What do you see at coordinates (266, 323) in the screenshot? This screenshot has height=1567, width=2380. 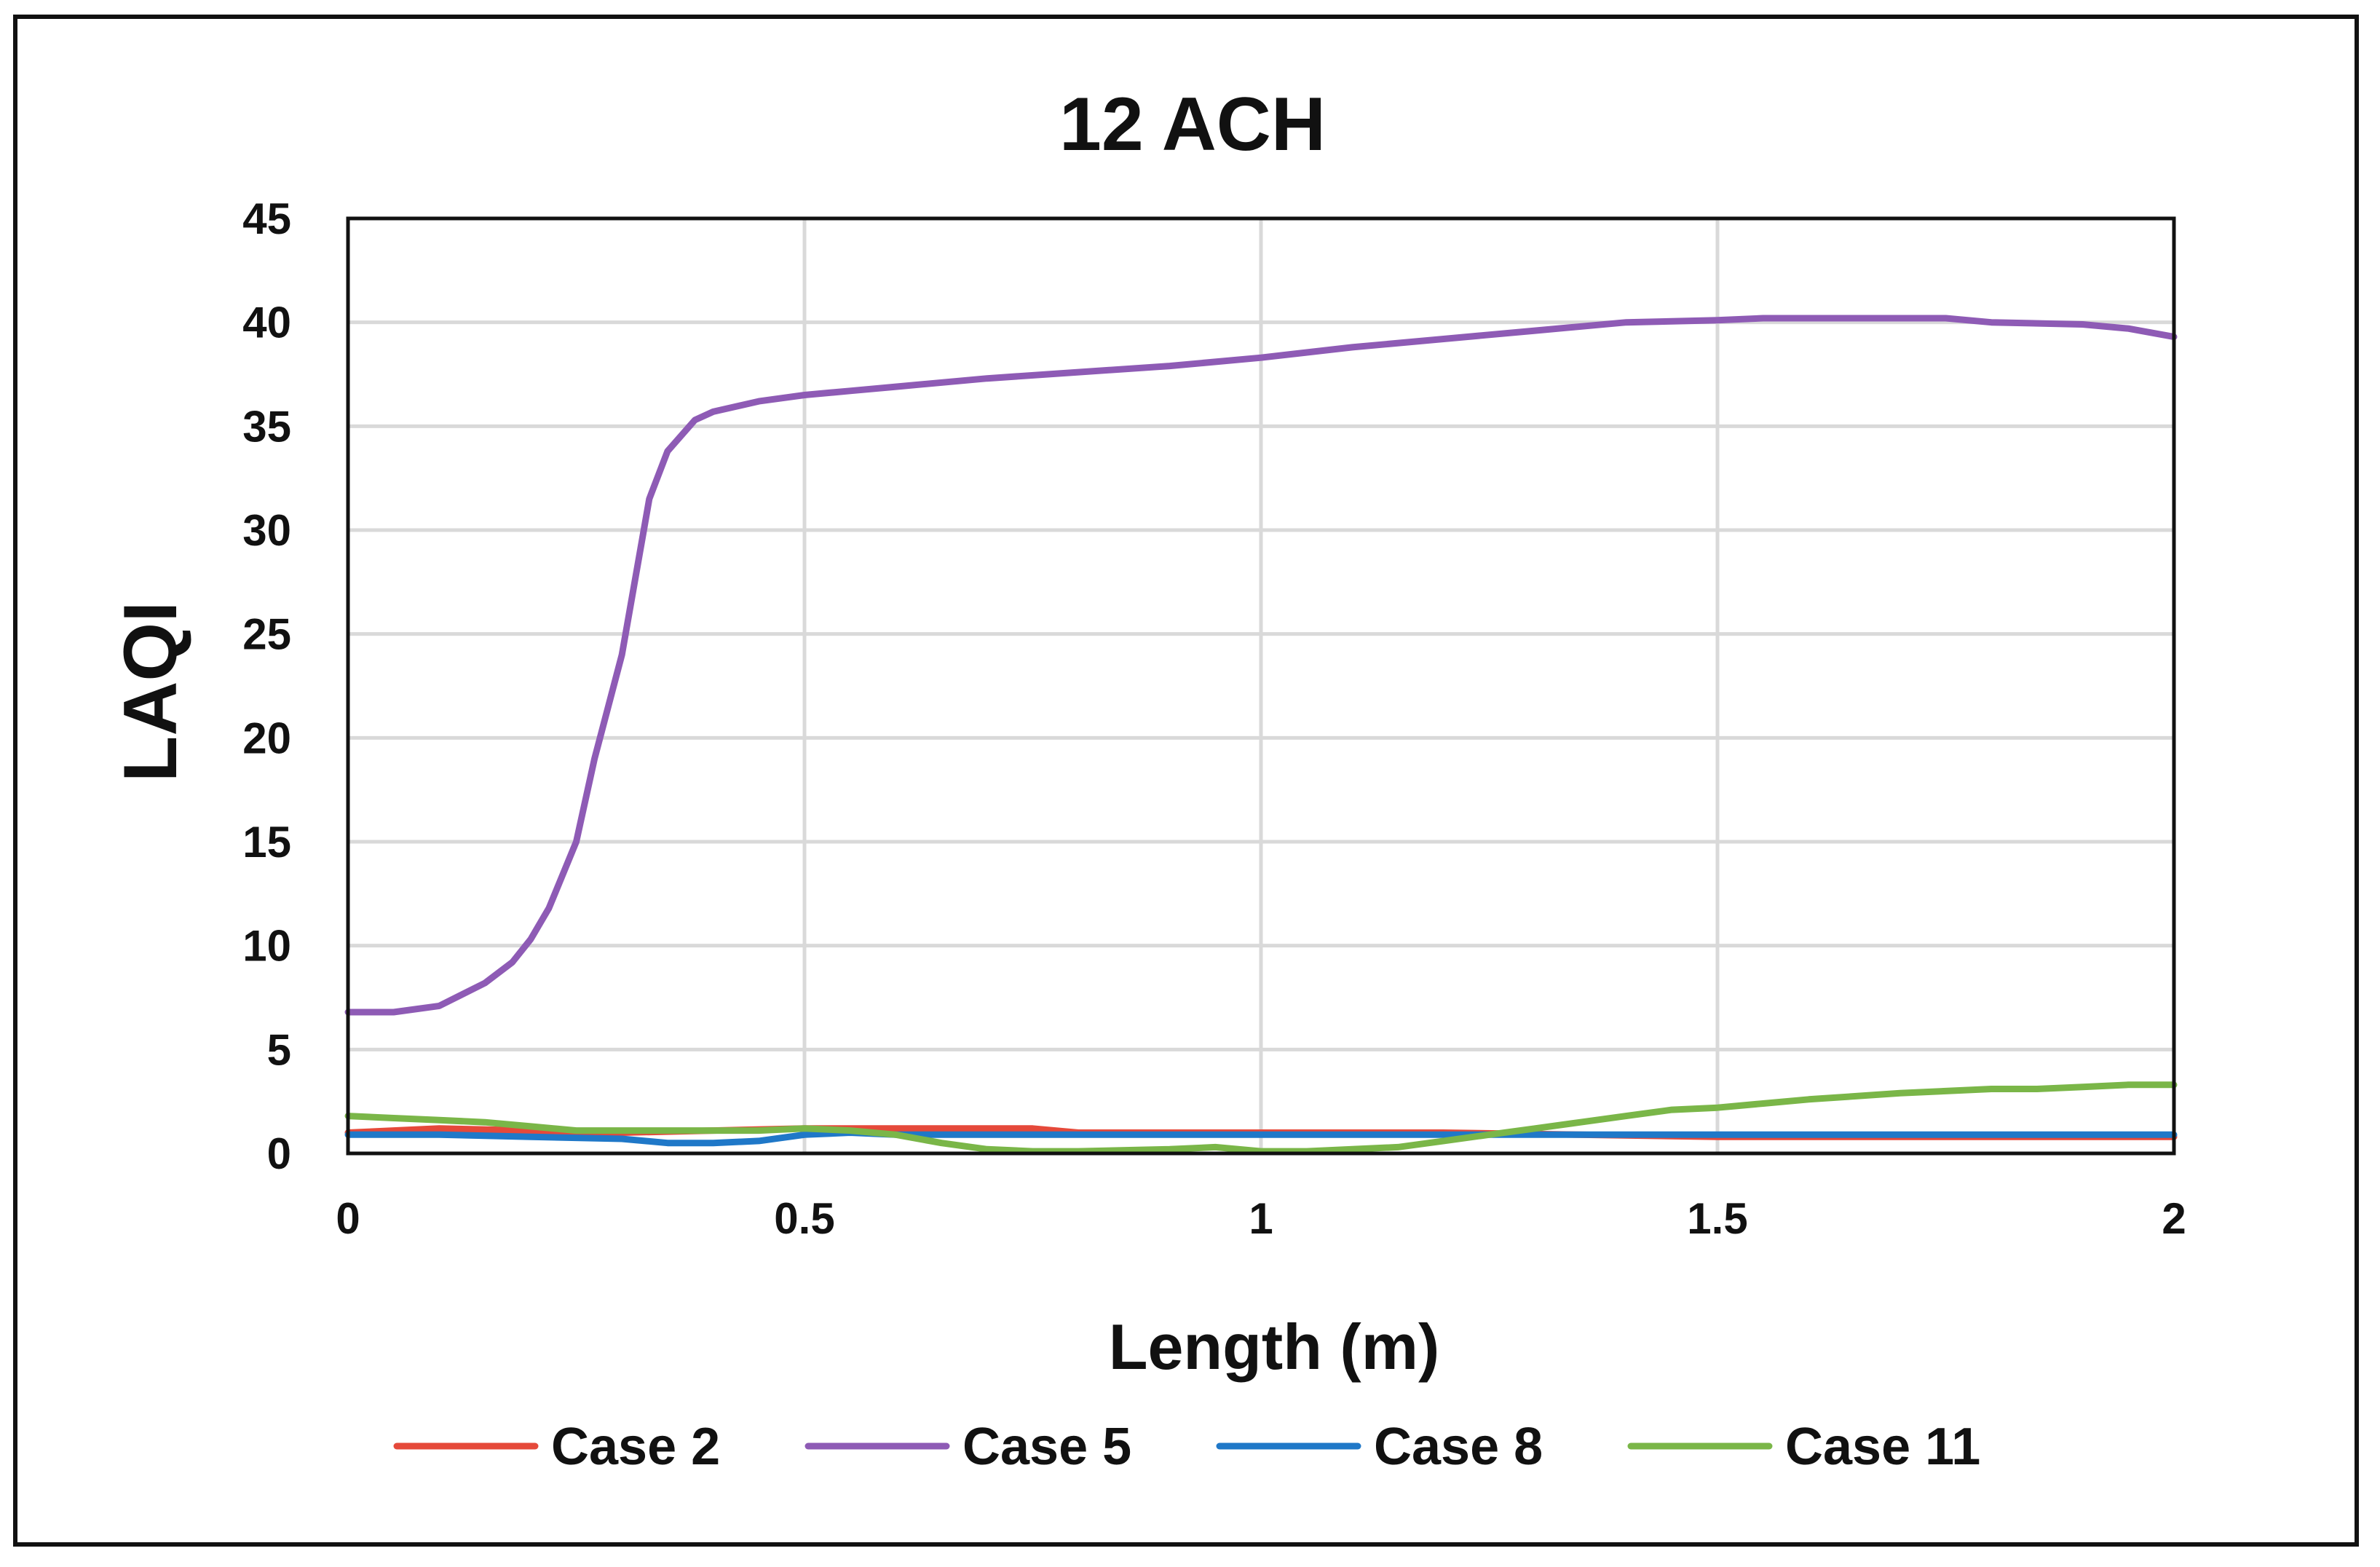 I see `y-tick-label: 40` at bounding box center [266, 323].